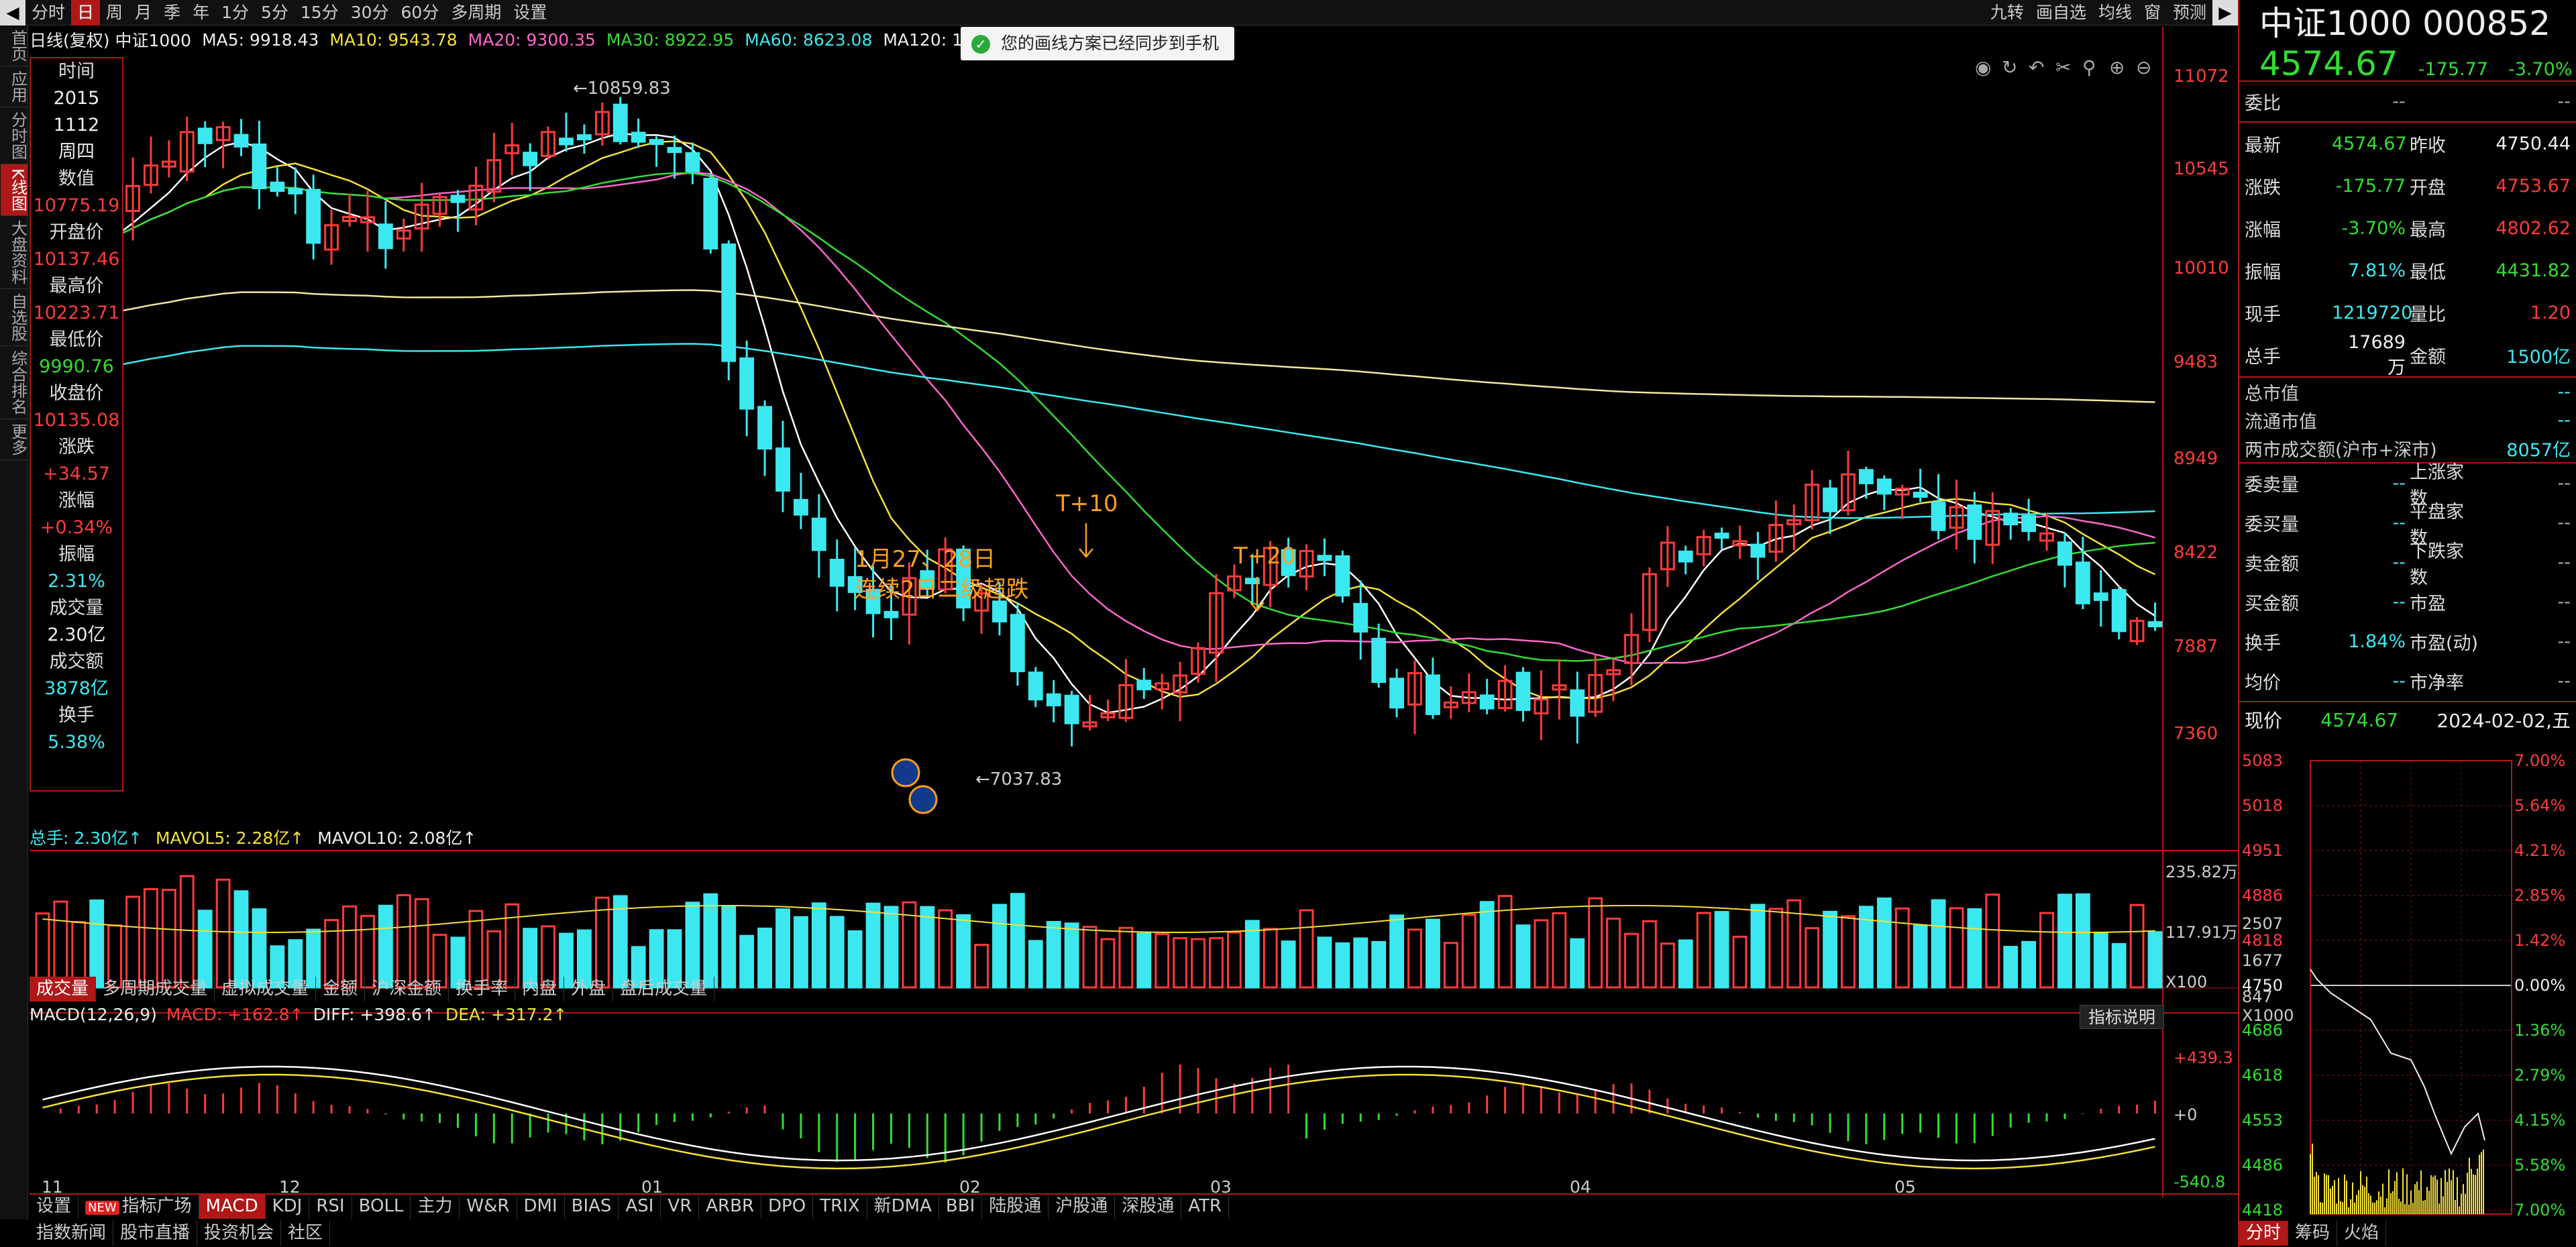 Image resolution: width=2576 pixels, height=1247 pixels. Describe the element at coordinates (2060, 12) in the screenshot. I see `top-tool-1: 画自选` at that location.